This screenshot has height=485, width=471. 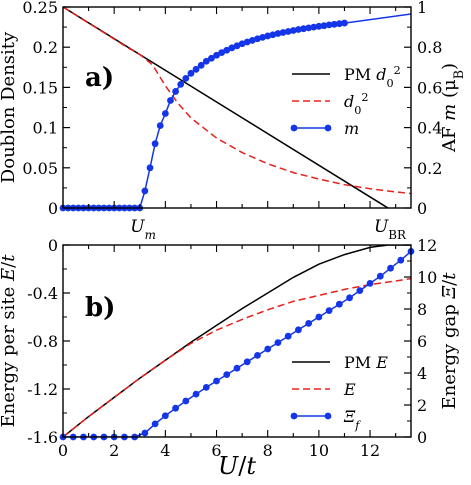 What do you see at coordinates (429, 47) in the screenshot?
I see `y2tick-label: 0.8` at bounding box center [429, 47].